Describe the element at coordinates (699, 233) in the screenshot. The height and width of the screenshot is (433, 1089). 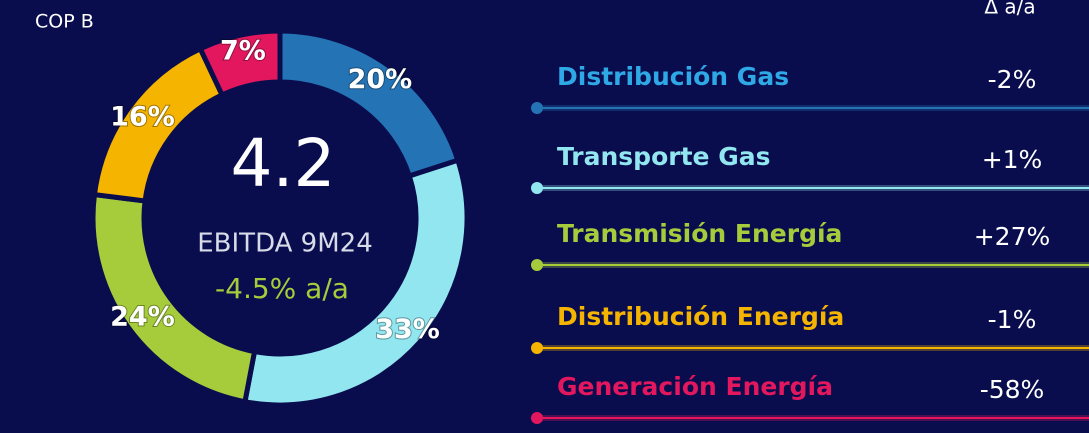
I see `category-name: Transmisión Energía` at that location.